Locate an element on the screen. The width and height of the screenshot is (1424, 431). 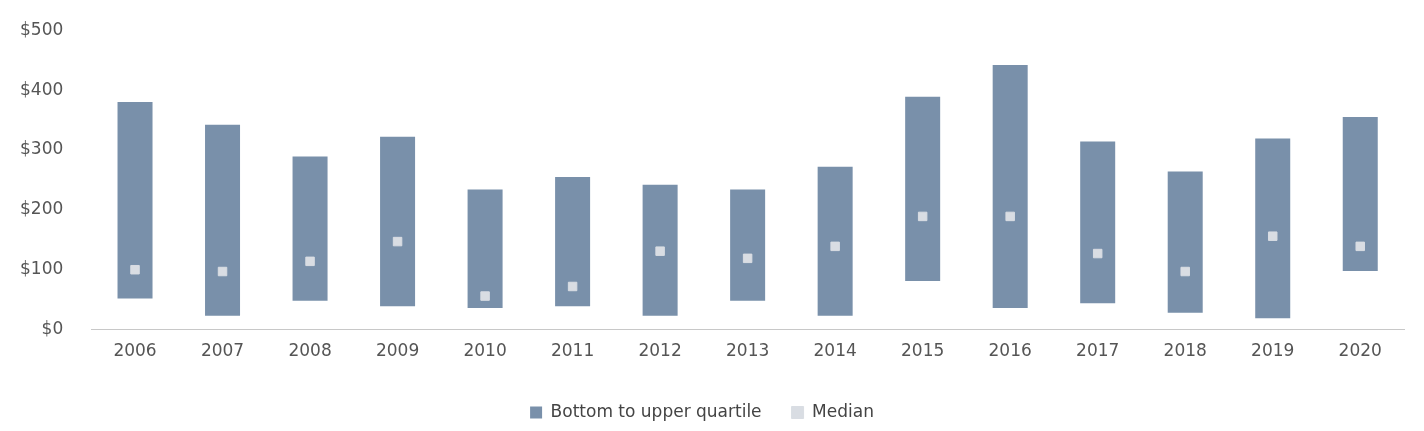
x-tick-label: 2010 is located at coordinates (485, 350).